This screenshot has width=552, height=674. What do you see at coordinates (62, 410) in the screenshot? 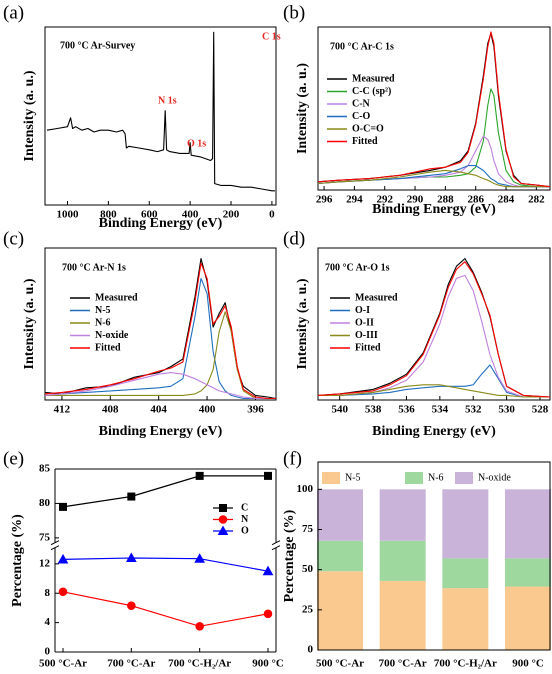
I see `x-tick-label: 412` at bounding box center [62, 410].